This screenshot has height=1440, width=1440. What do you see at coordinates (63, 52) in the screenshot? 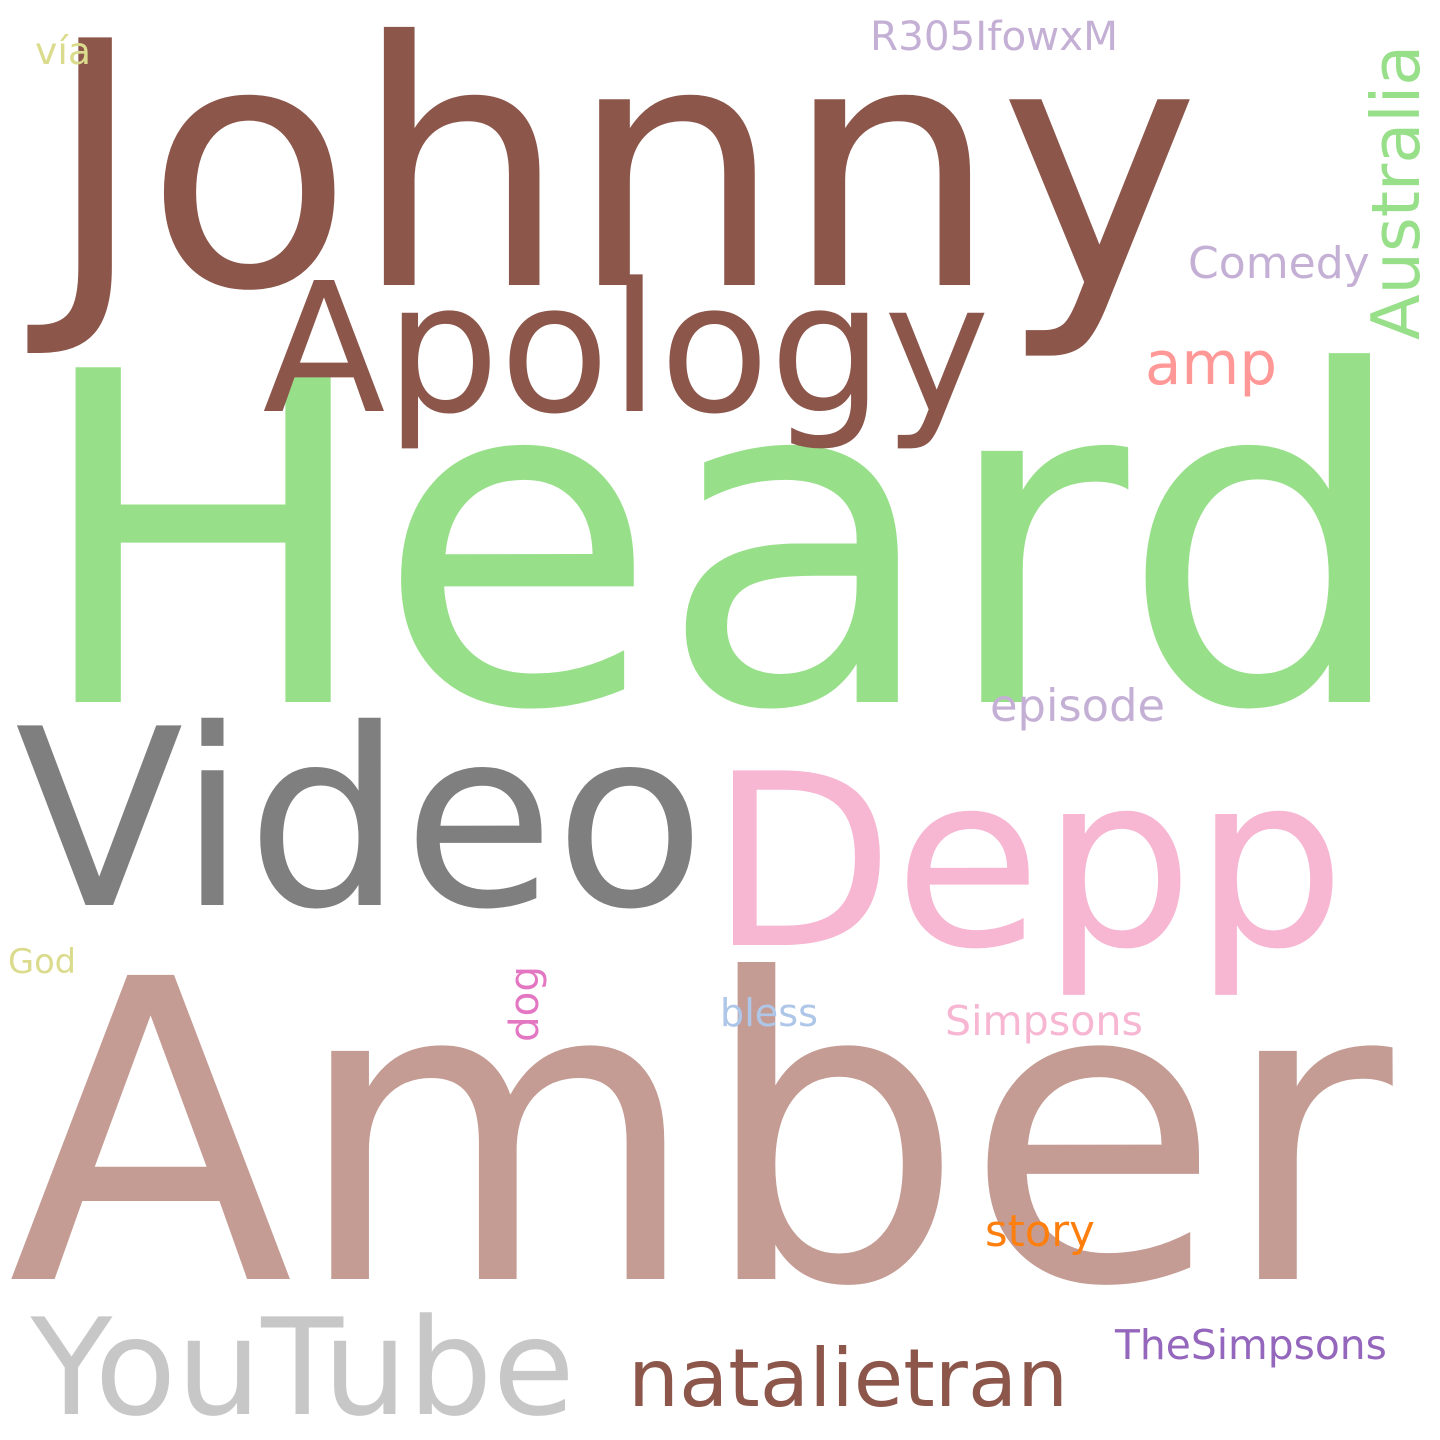
I see `word-via: vía` at bounding box center [63, 52].